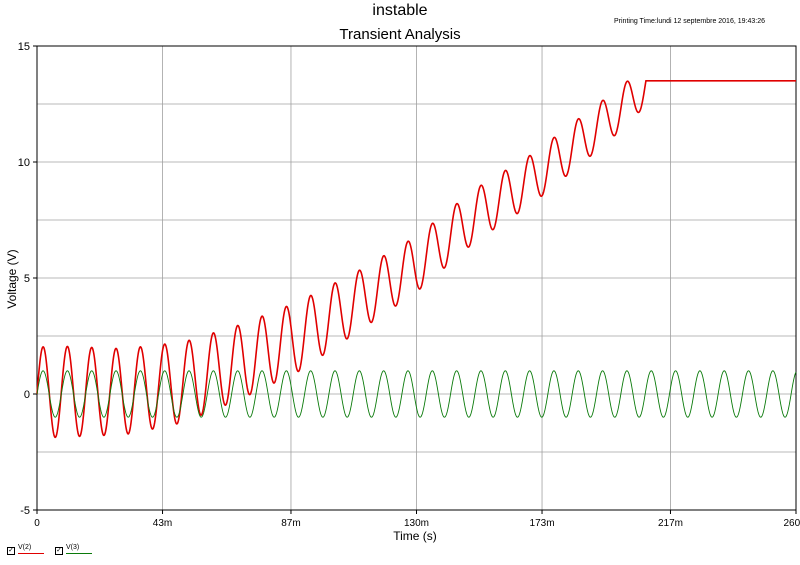  I want to click on legend-label-v2: V(2), so click(25, 547).